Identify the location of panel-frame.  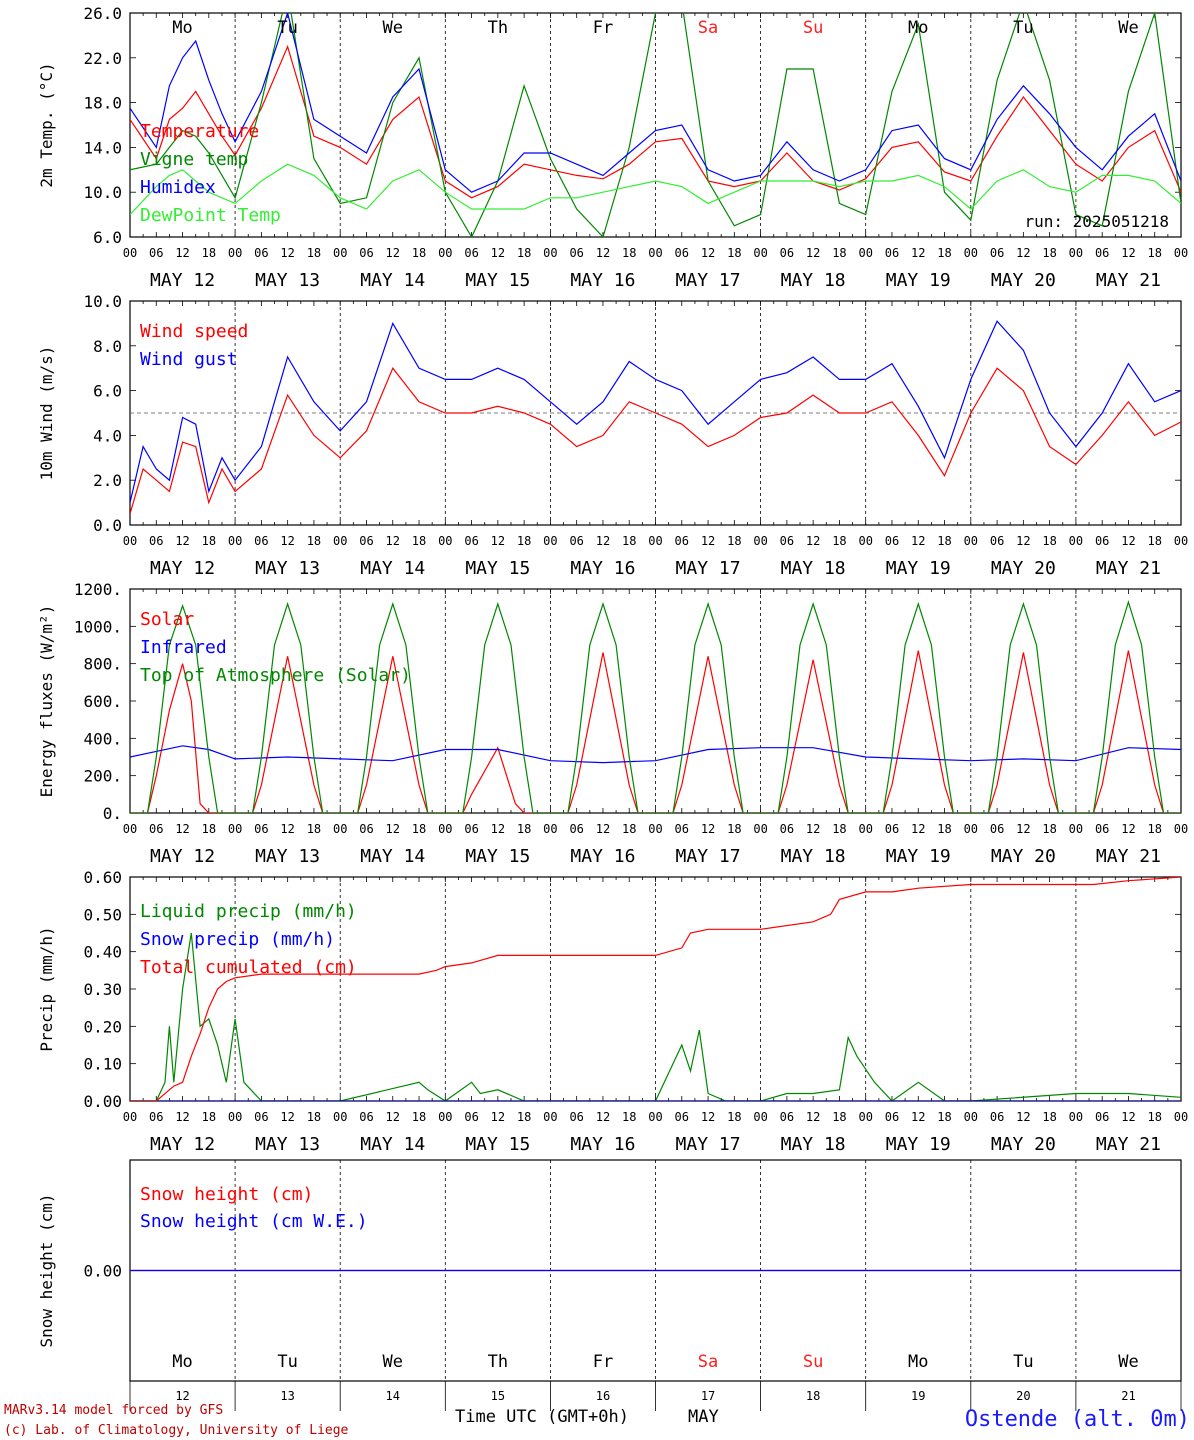
(655, 701).